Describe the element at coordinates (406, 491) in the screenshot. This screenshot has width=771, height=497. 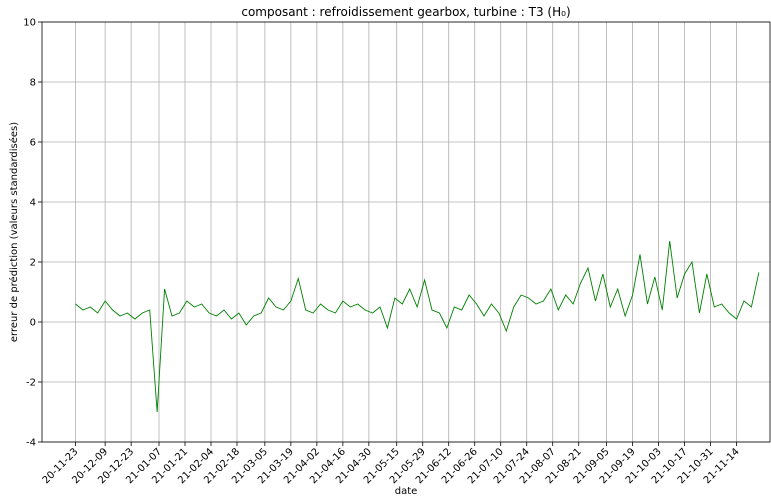
I see `x-axis-label: date` at that location.